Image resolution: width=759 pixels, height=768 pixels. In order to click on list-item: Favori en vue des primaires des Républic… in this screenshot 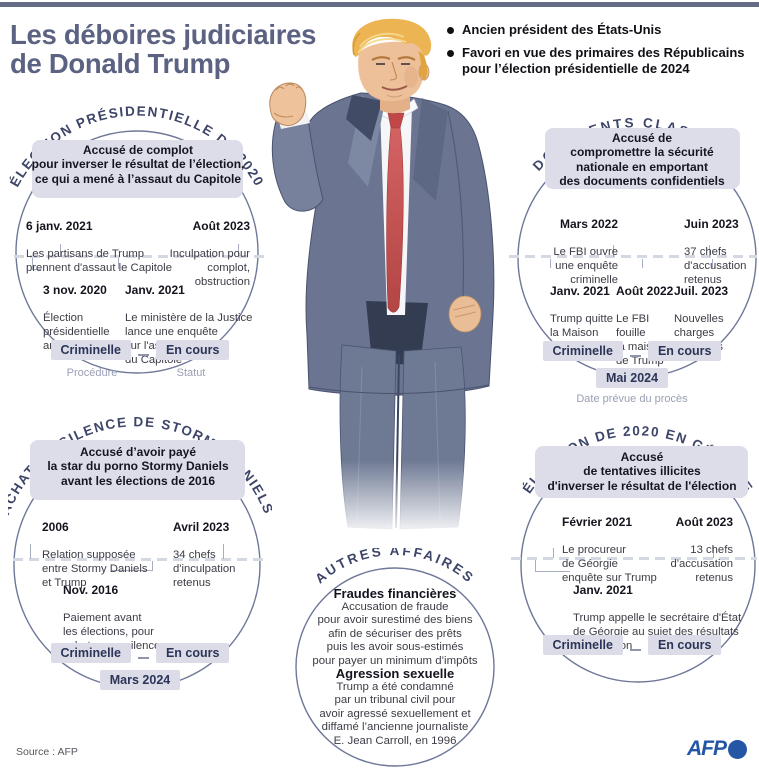, I will do `click(602, 61)`.